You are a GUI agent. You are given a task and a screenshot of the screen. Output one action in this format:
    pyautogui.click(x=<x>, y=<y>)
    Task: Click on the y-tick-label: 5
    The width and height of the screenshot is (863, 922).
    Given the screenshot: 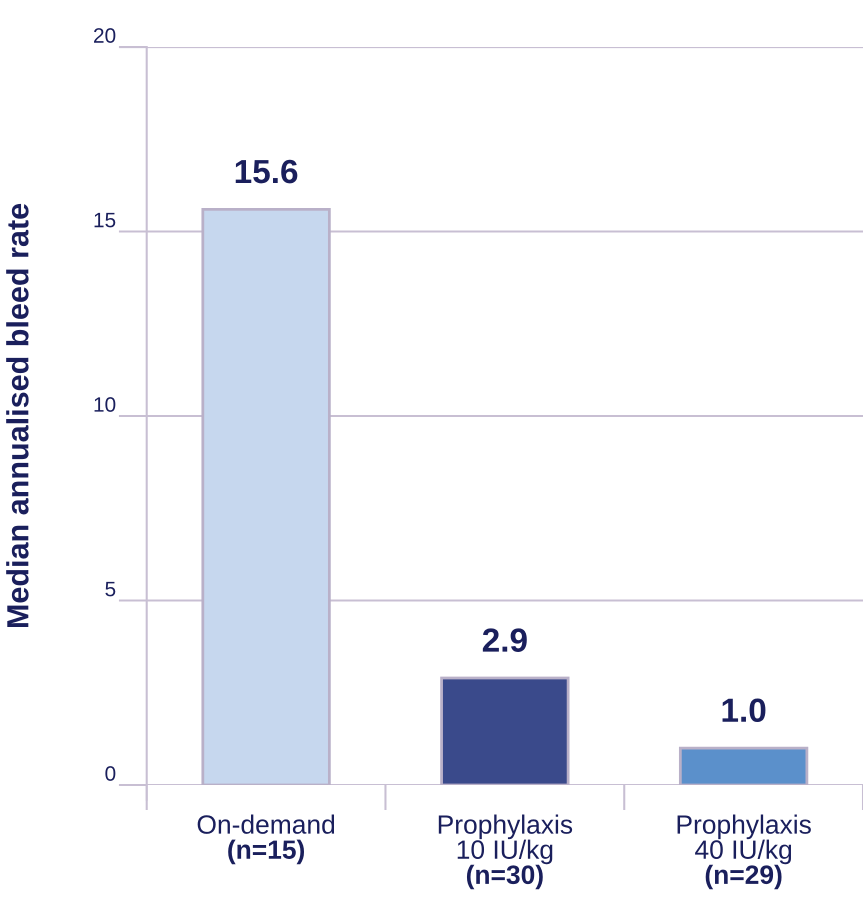 What is the action you would take?
    pyautogui.click(x=110, y=589)
    